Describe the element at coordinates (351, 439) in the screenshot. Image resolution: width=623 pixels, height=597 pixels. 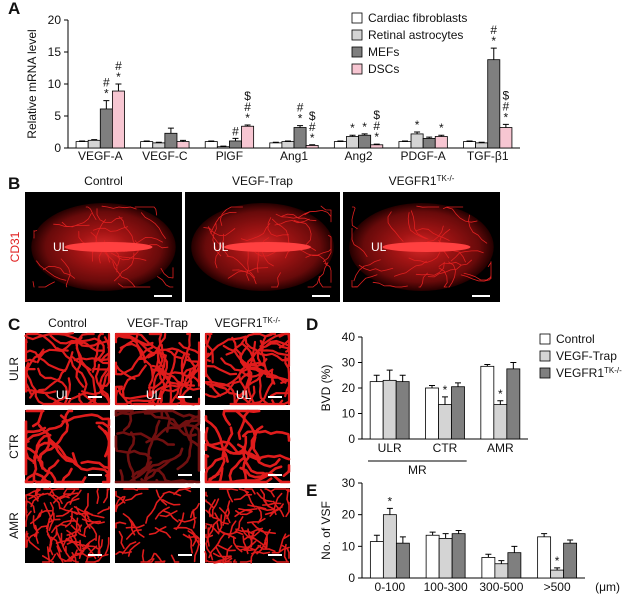
I see `y-tick-label: 0` at that location.